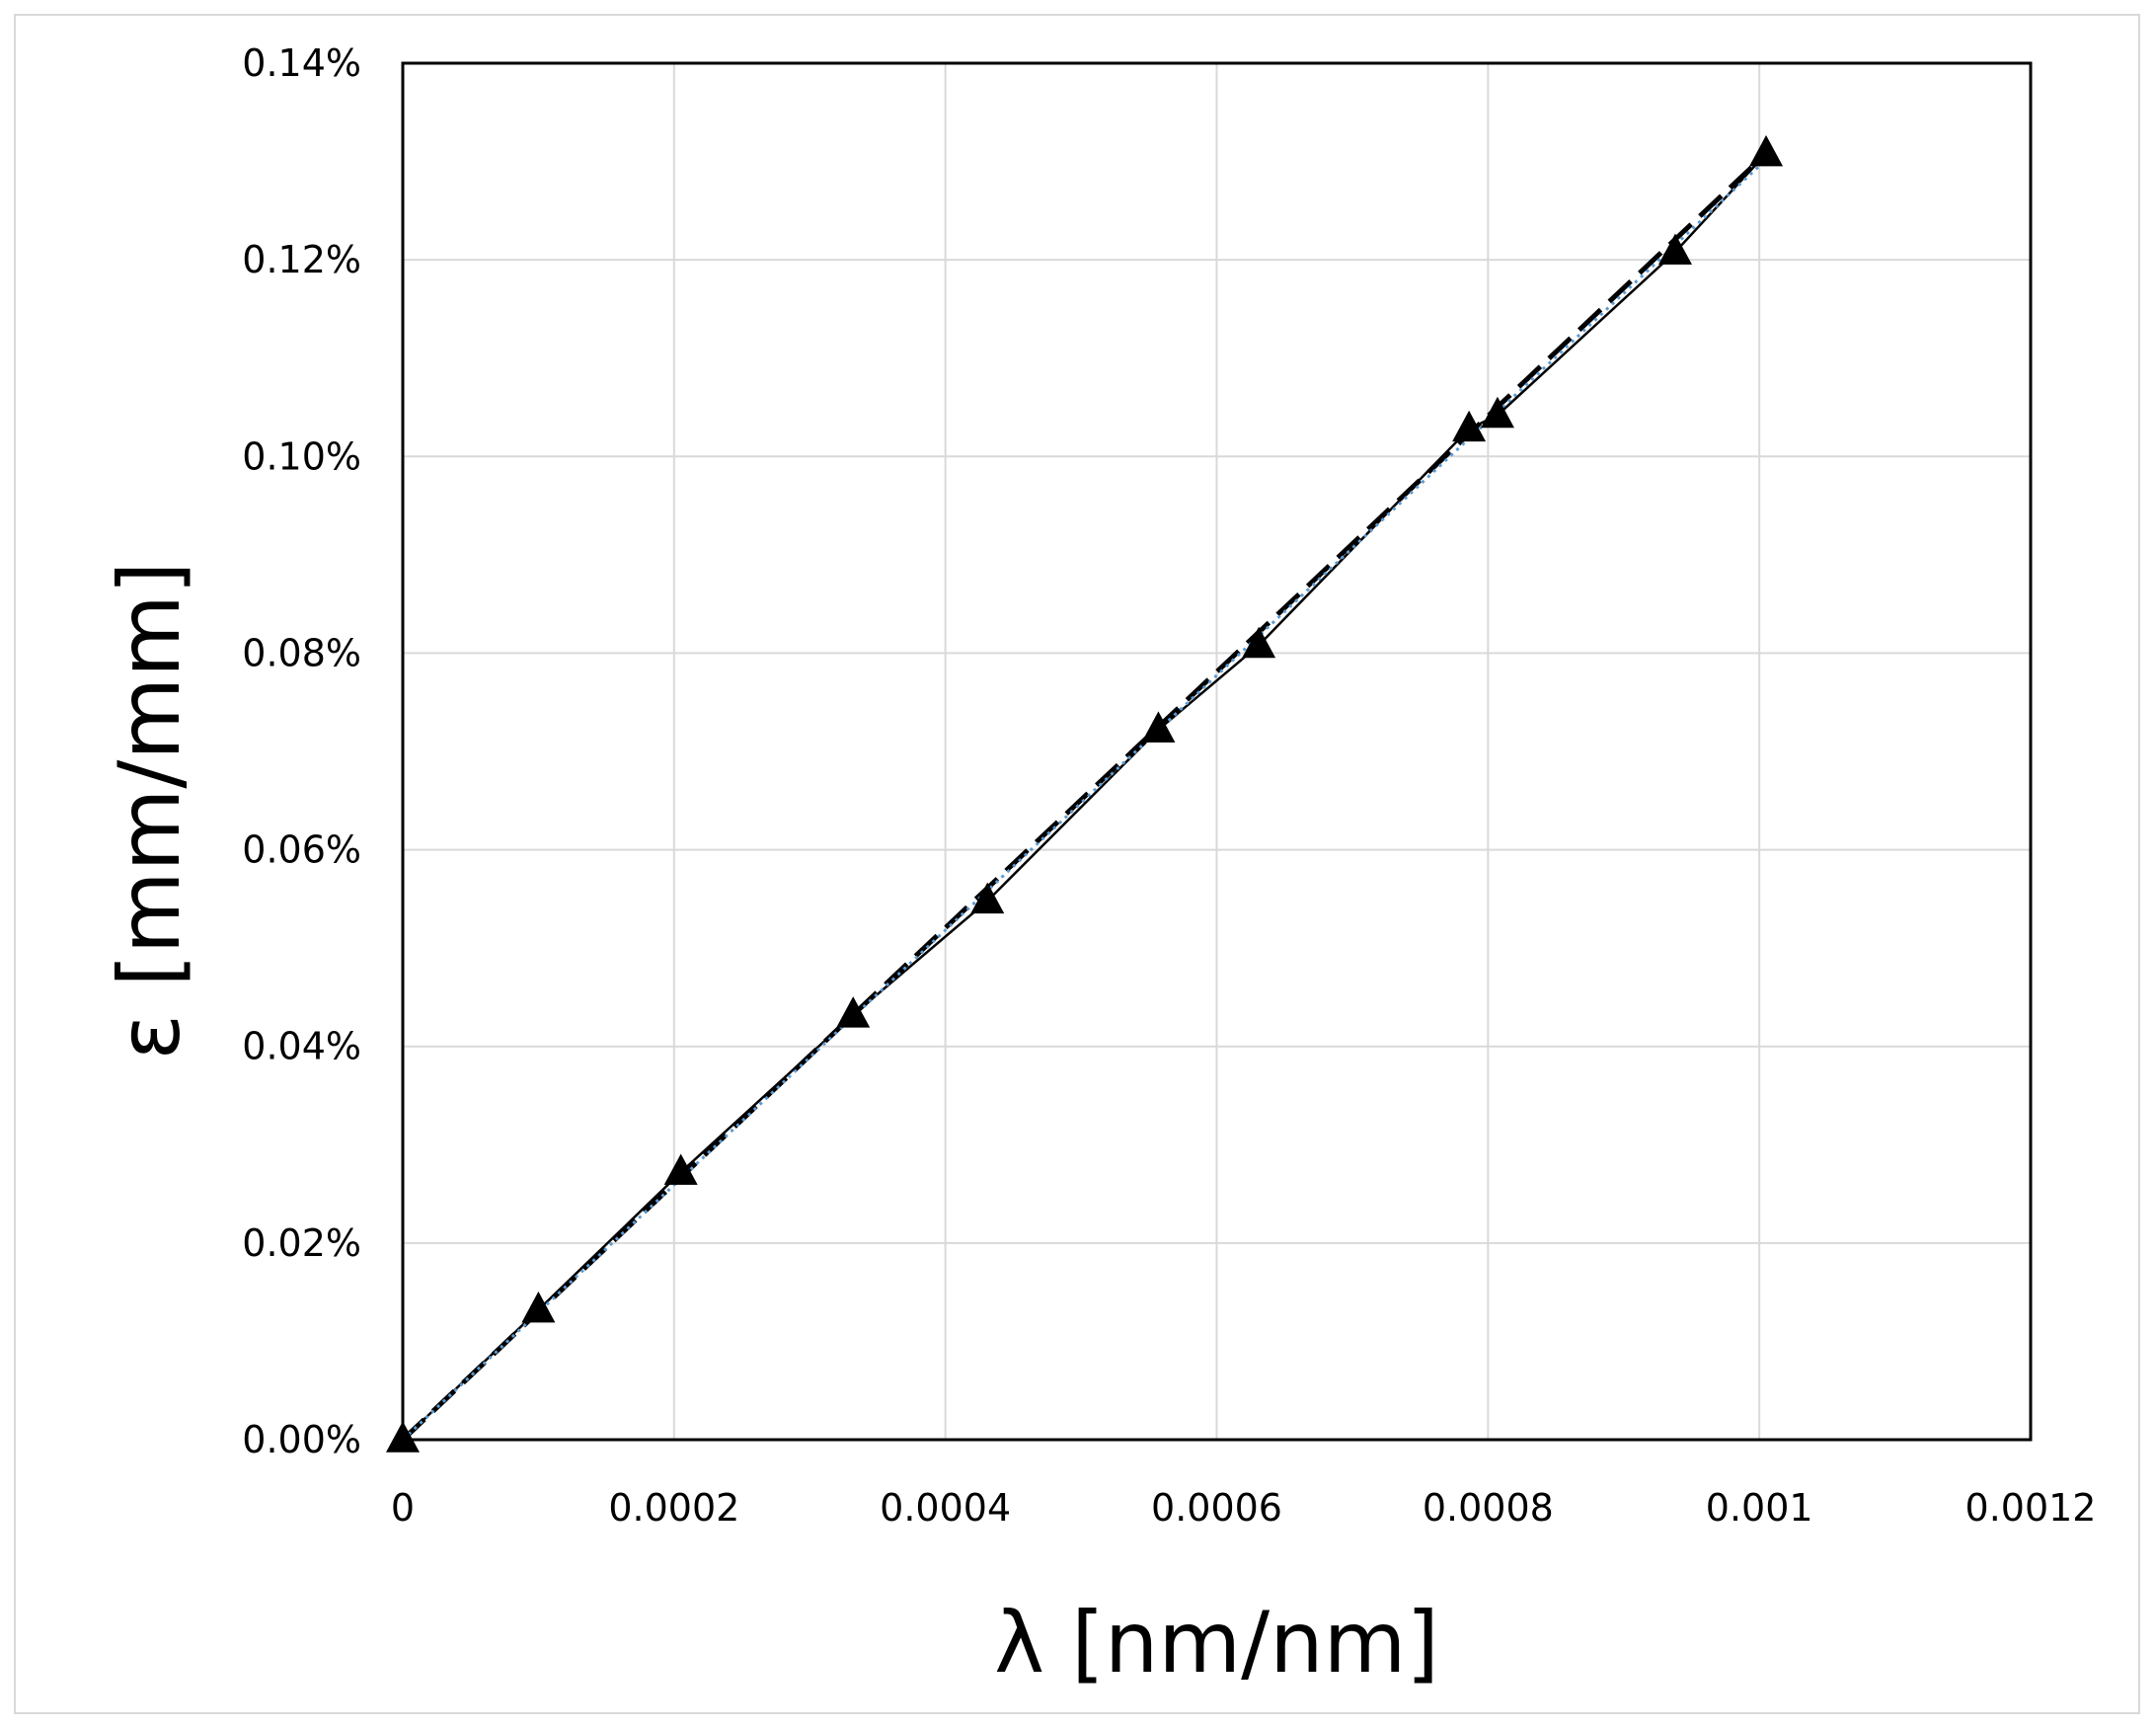 This screenshot has width=2156, height=1730. Describe the element at coordinates (1216, 1508) in the screenshot. I see `x-tick-label: 0.0006` at that location.